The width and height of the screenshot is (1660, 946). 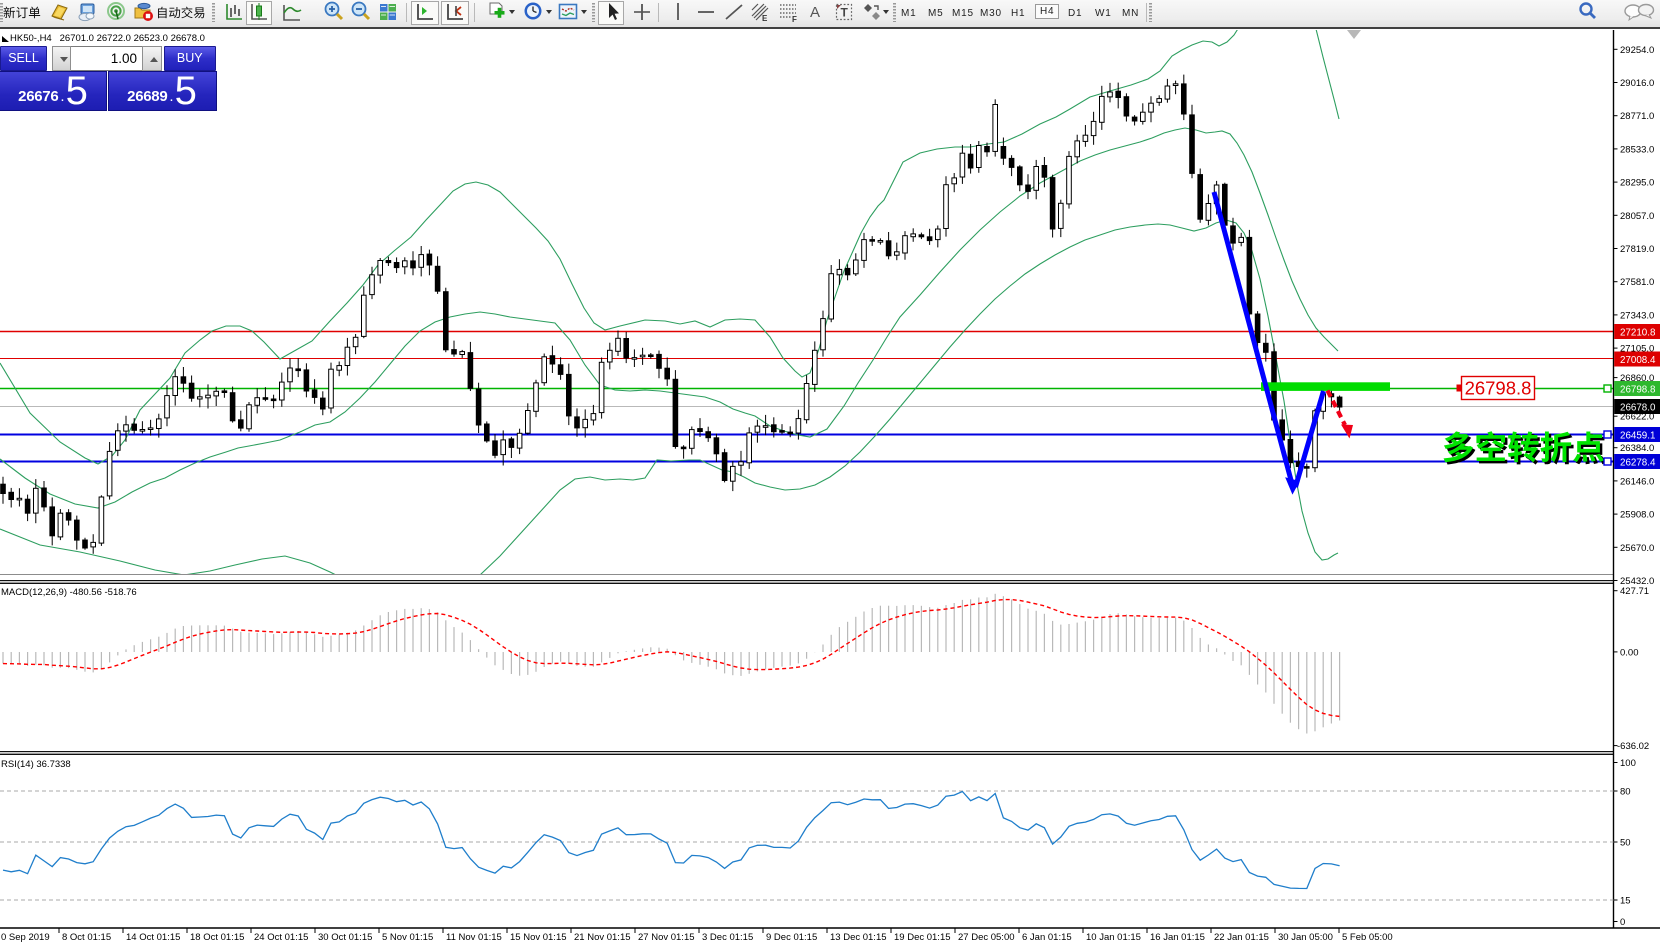 I want to click on svg-text: 27008.4, so click(x=1638, y=360).